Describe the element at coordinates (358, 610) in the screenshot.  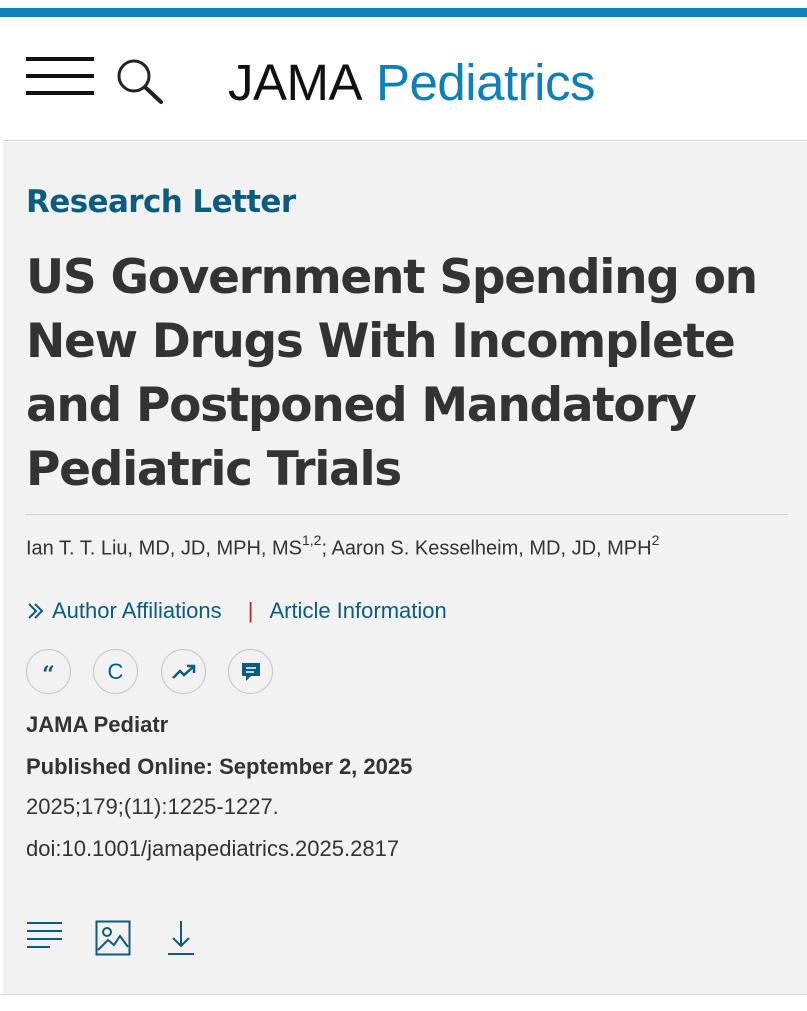
I see `article-information-link: Article Information` at that location.